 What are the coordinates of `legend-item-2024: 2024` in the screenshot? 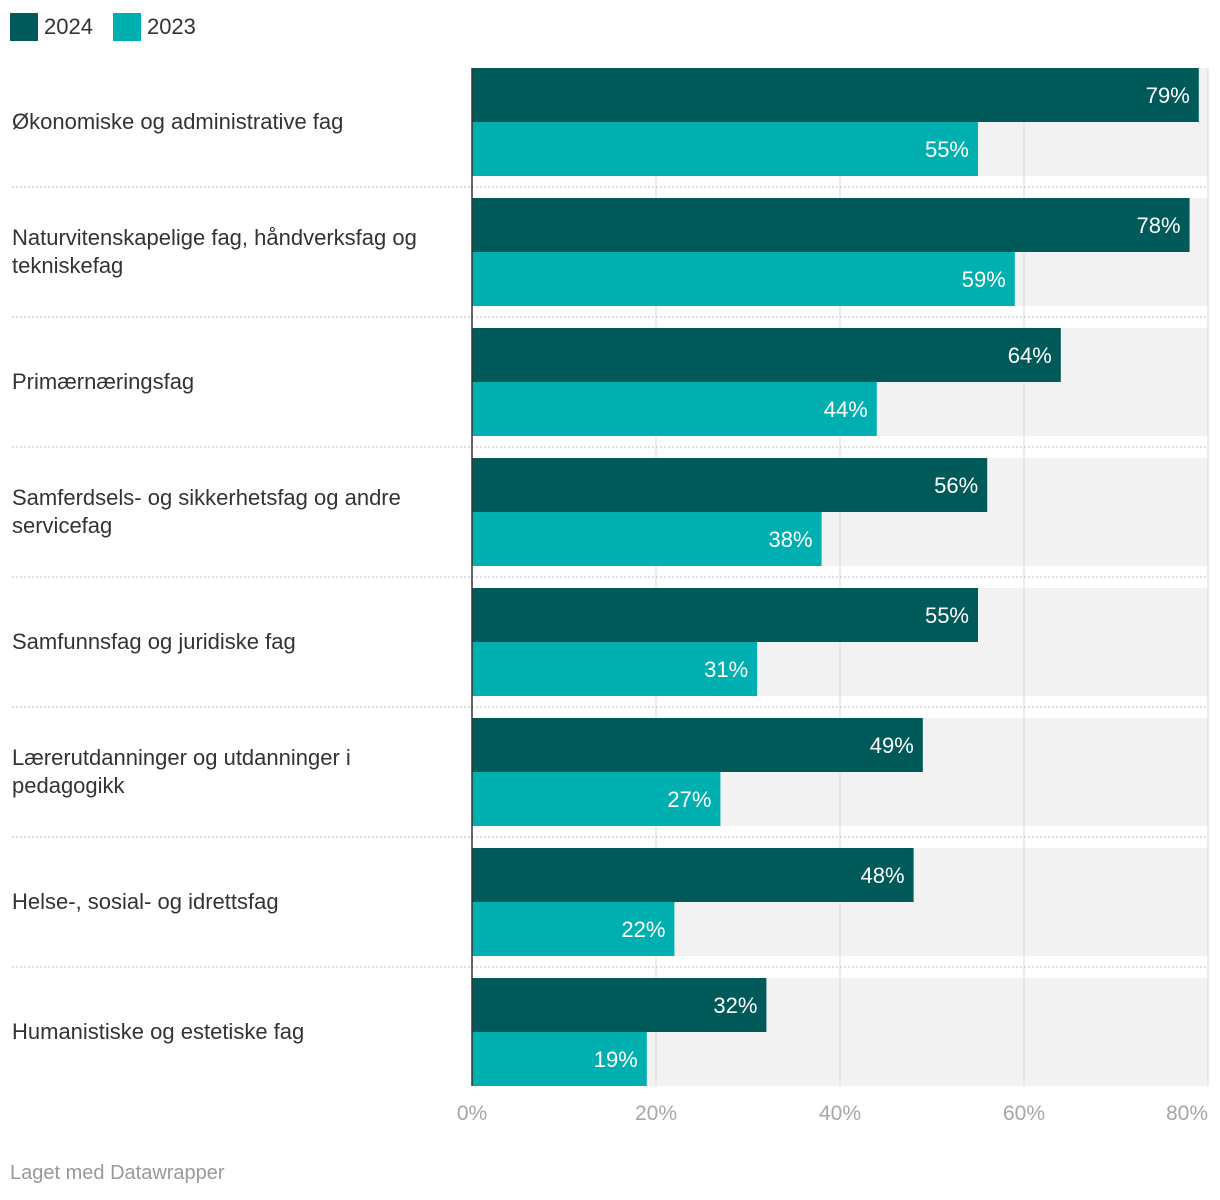 It's located at (51, 27).